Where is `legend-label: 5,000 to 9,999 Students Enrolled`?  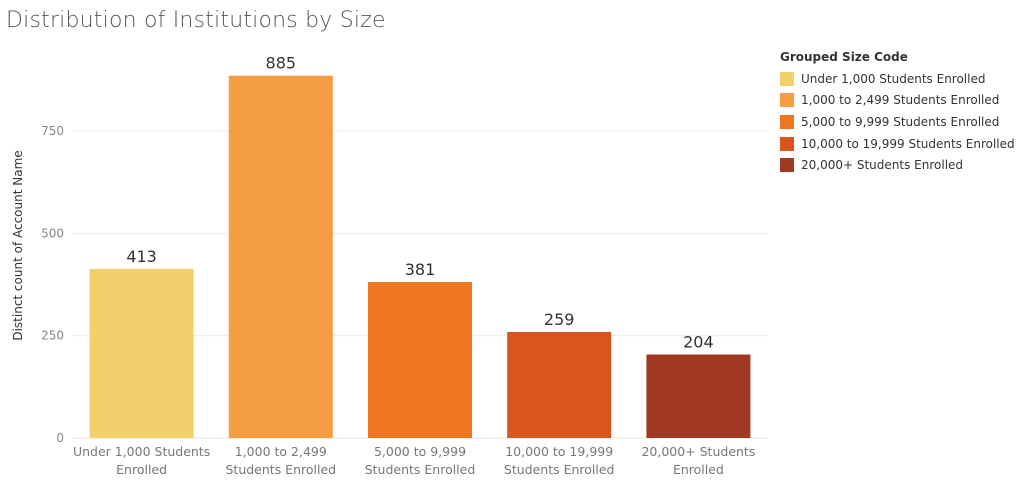
legend-label: 5,000 to 9,999 Students Enrolled is located at coordinates (900, 121).